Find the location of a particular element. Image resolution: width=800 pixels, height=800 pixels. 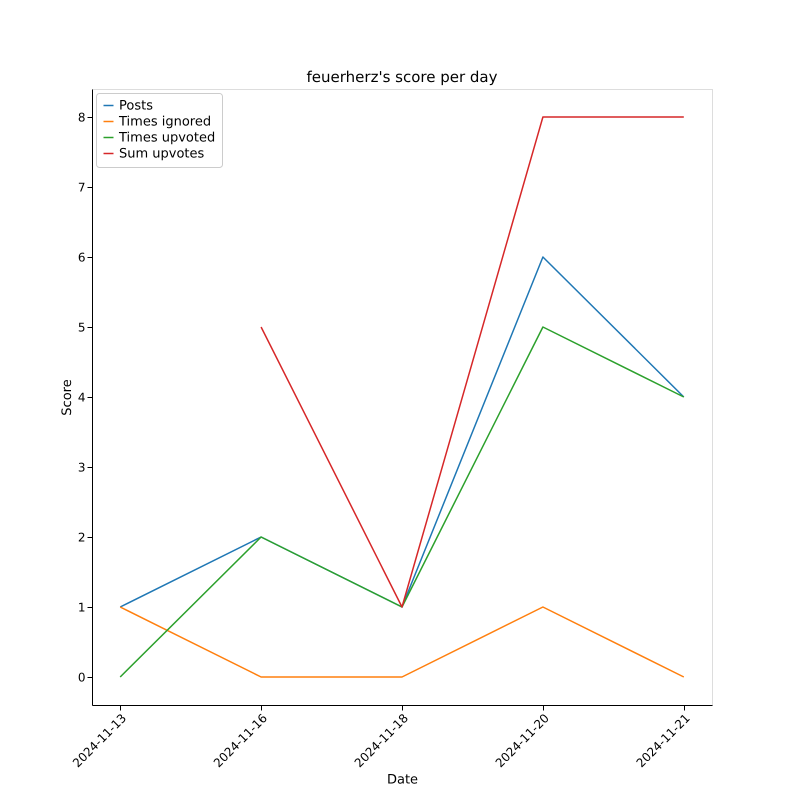

y-tick-label: 0 is located at coordinates (82, 677).